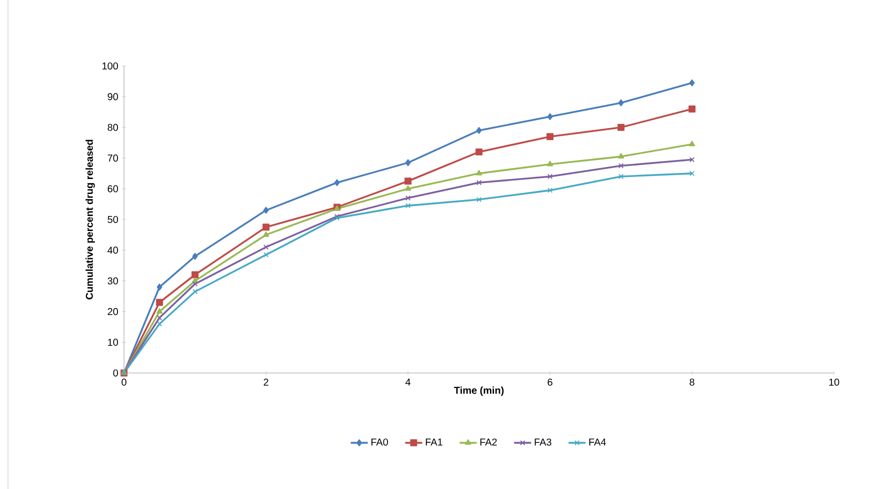 Image resolution: width=873 pixels, height=489 pixels. What do you see at coordinates (113, 96) in the screenshot?
I see `y-tick-label: 90` at bounding box center [113, 96].